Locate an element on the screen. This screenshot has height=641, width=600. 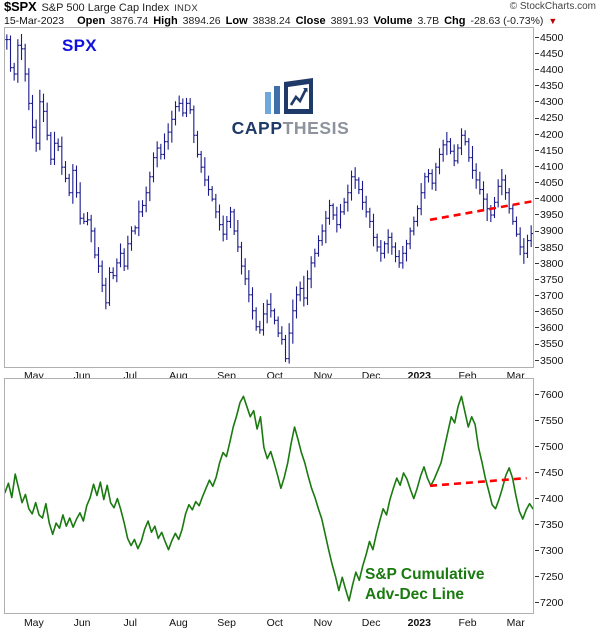
x-axis-tick-label: Nov is located at coordinates (323, 623).